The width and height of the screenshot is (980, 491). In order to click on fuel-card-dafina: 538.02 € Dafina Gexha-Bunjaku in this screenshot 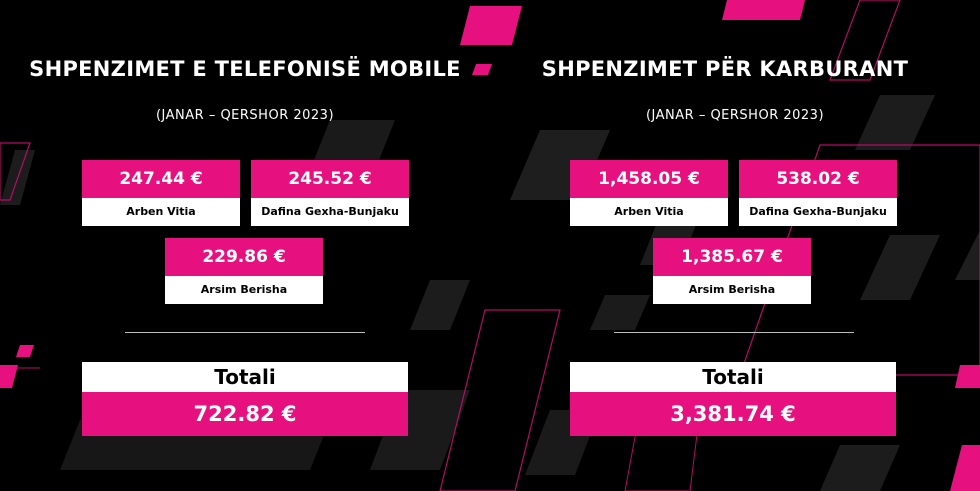, I will do `click(818, 193)`.